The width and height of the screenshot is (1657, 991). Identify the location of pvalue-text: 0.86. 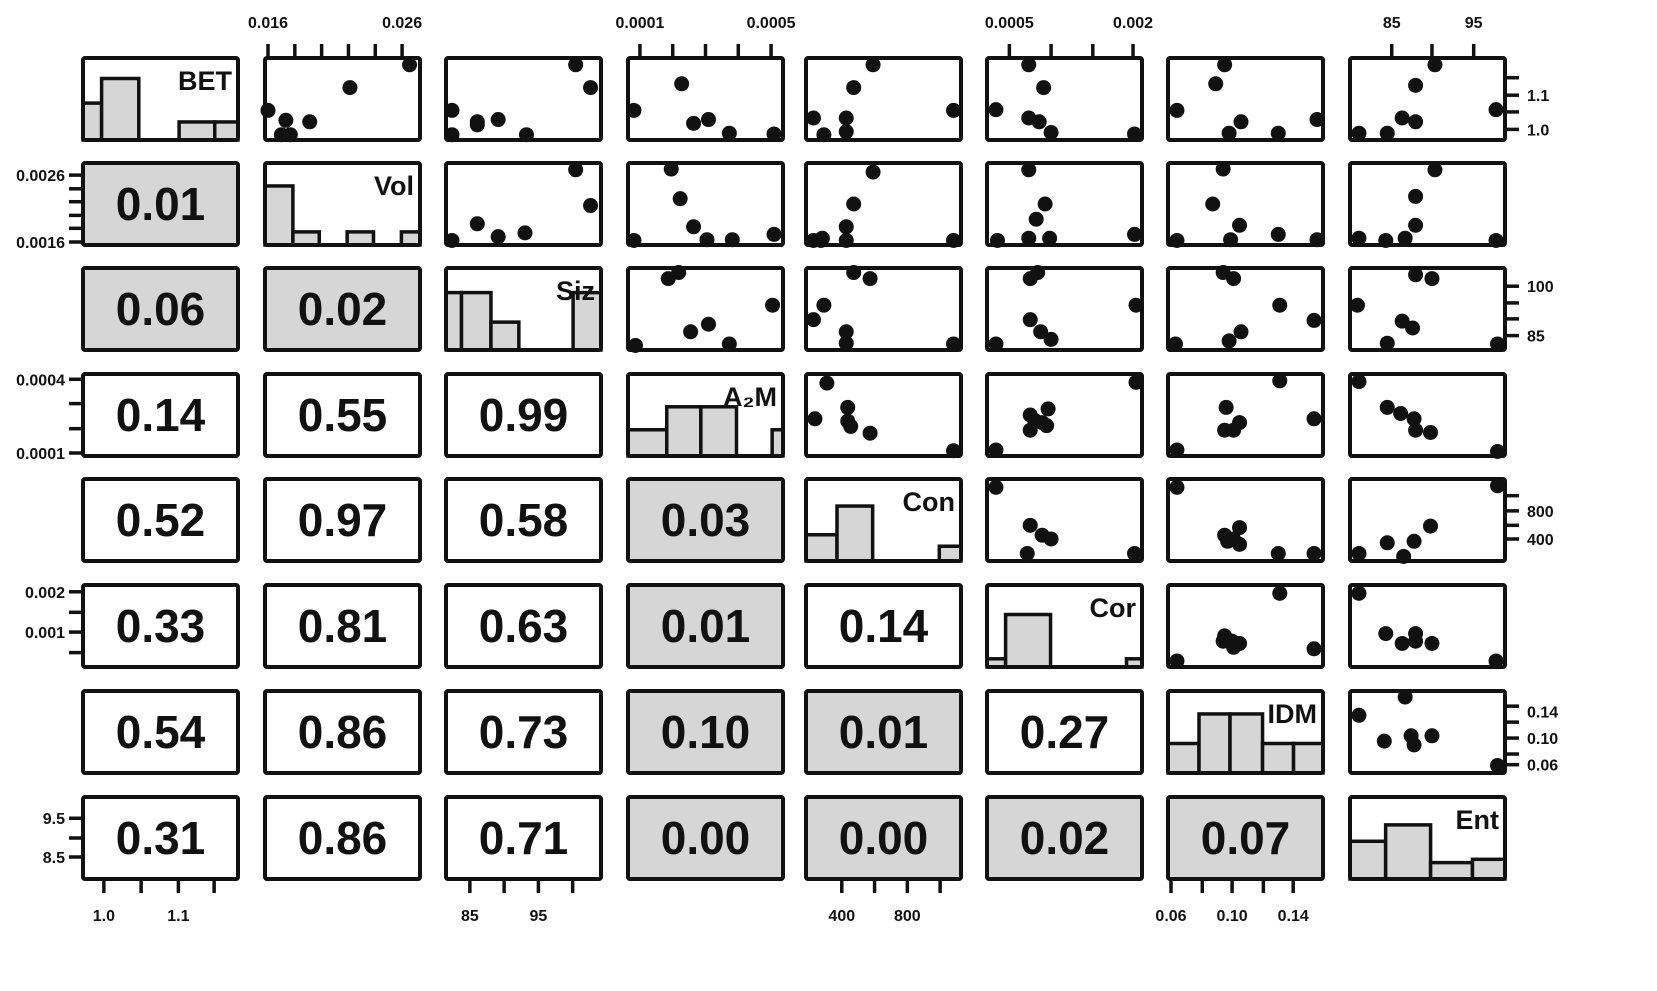
(343, 732).